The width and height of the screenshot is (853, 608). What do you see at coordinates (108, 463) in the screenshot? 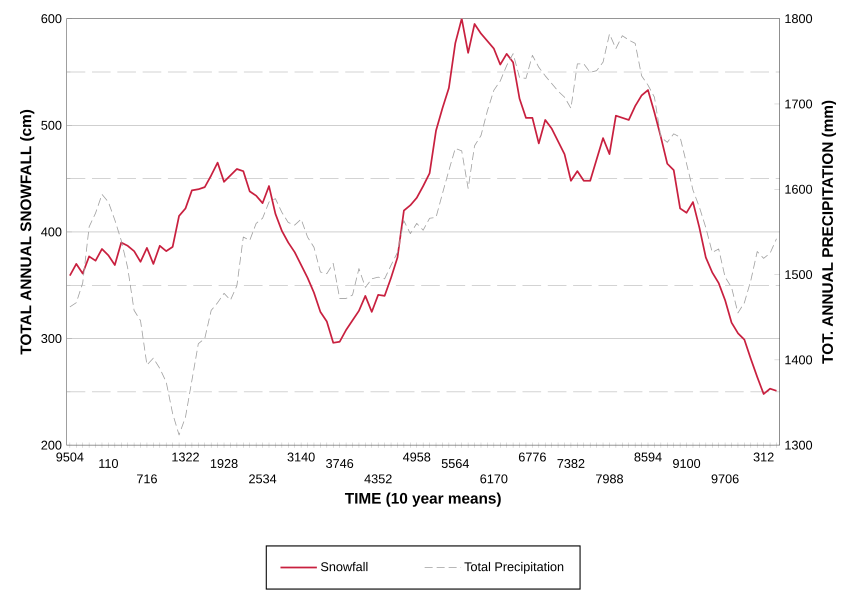
I see `x-tick-label: 110` at bounding box center [108, 463].